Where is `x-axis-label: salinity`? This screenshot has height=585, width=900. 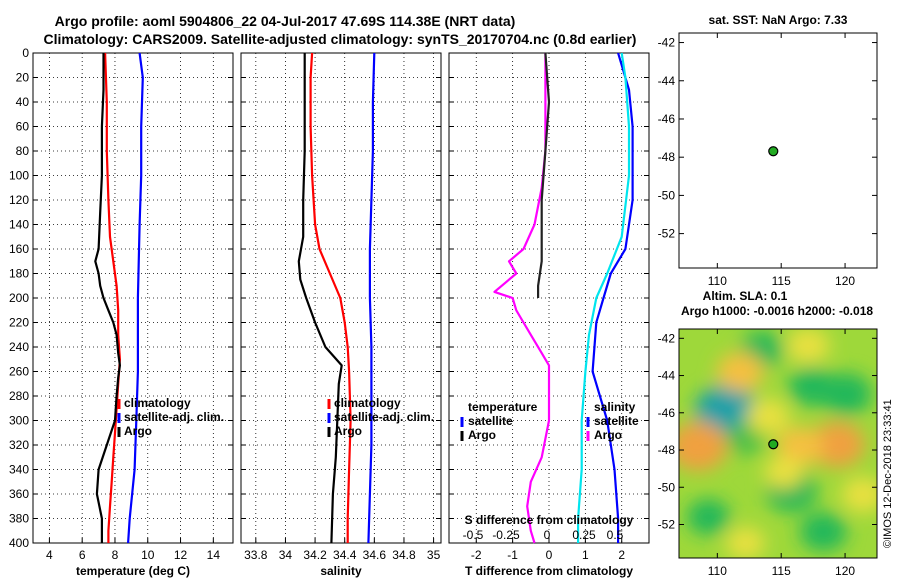
x-axis-label: salinity is located at coordinates (341, 571).